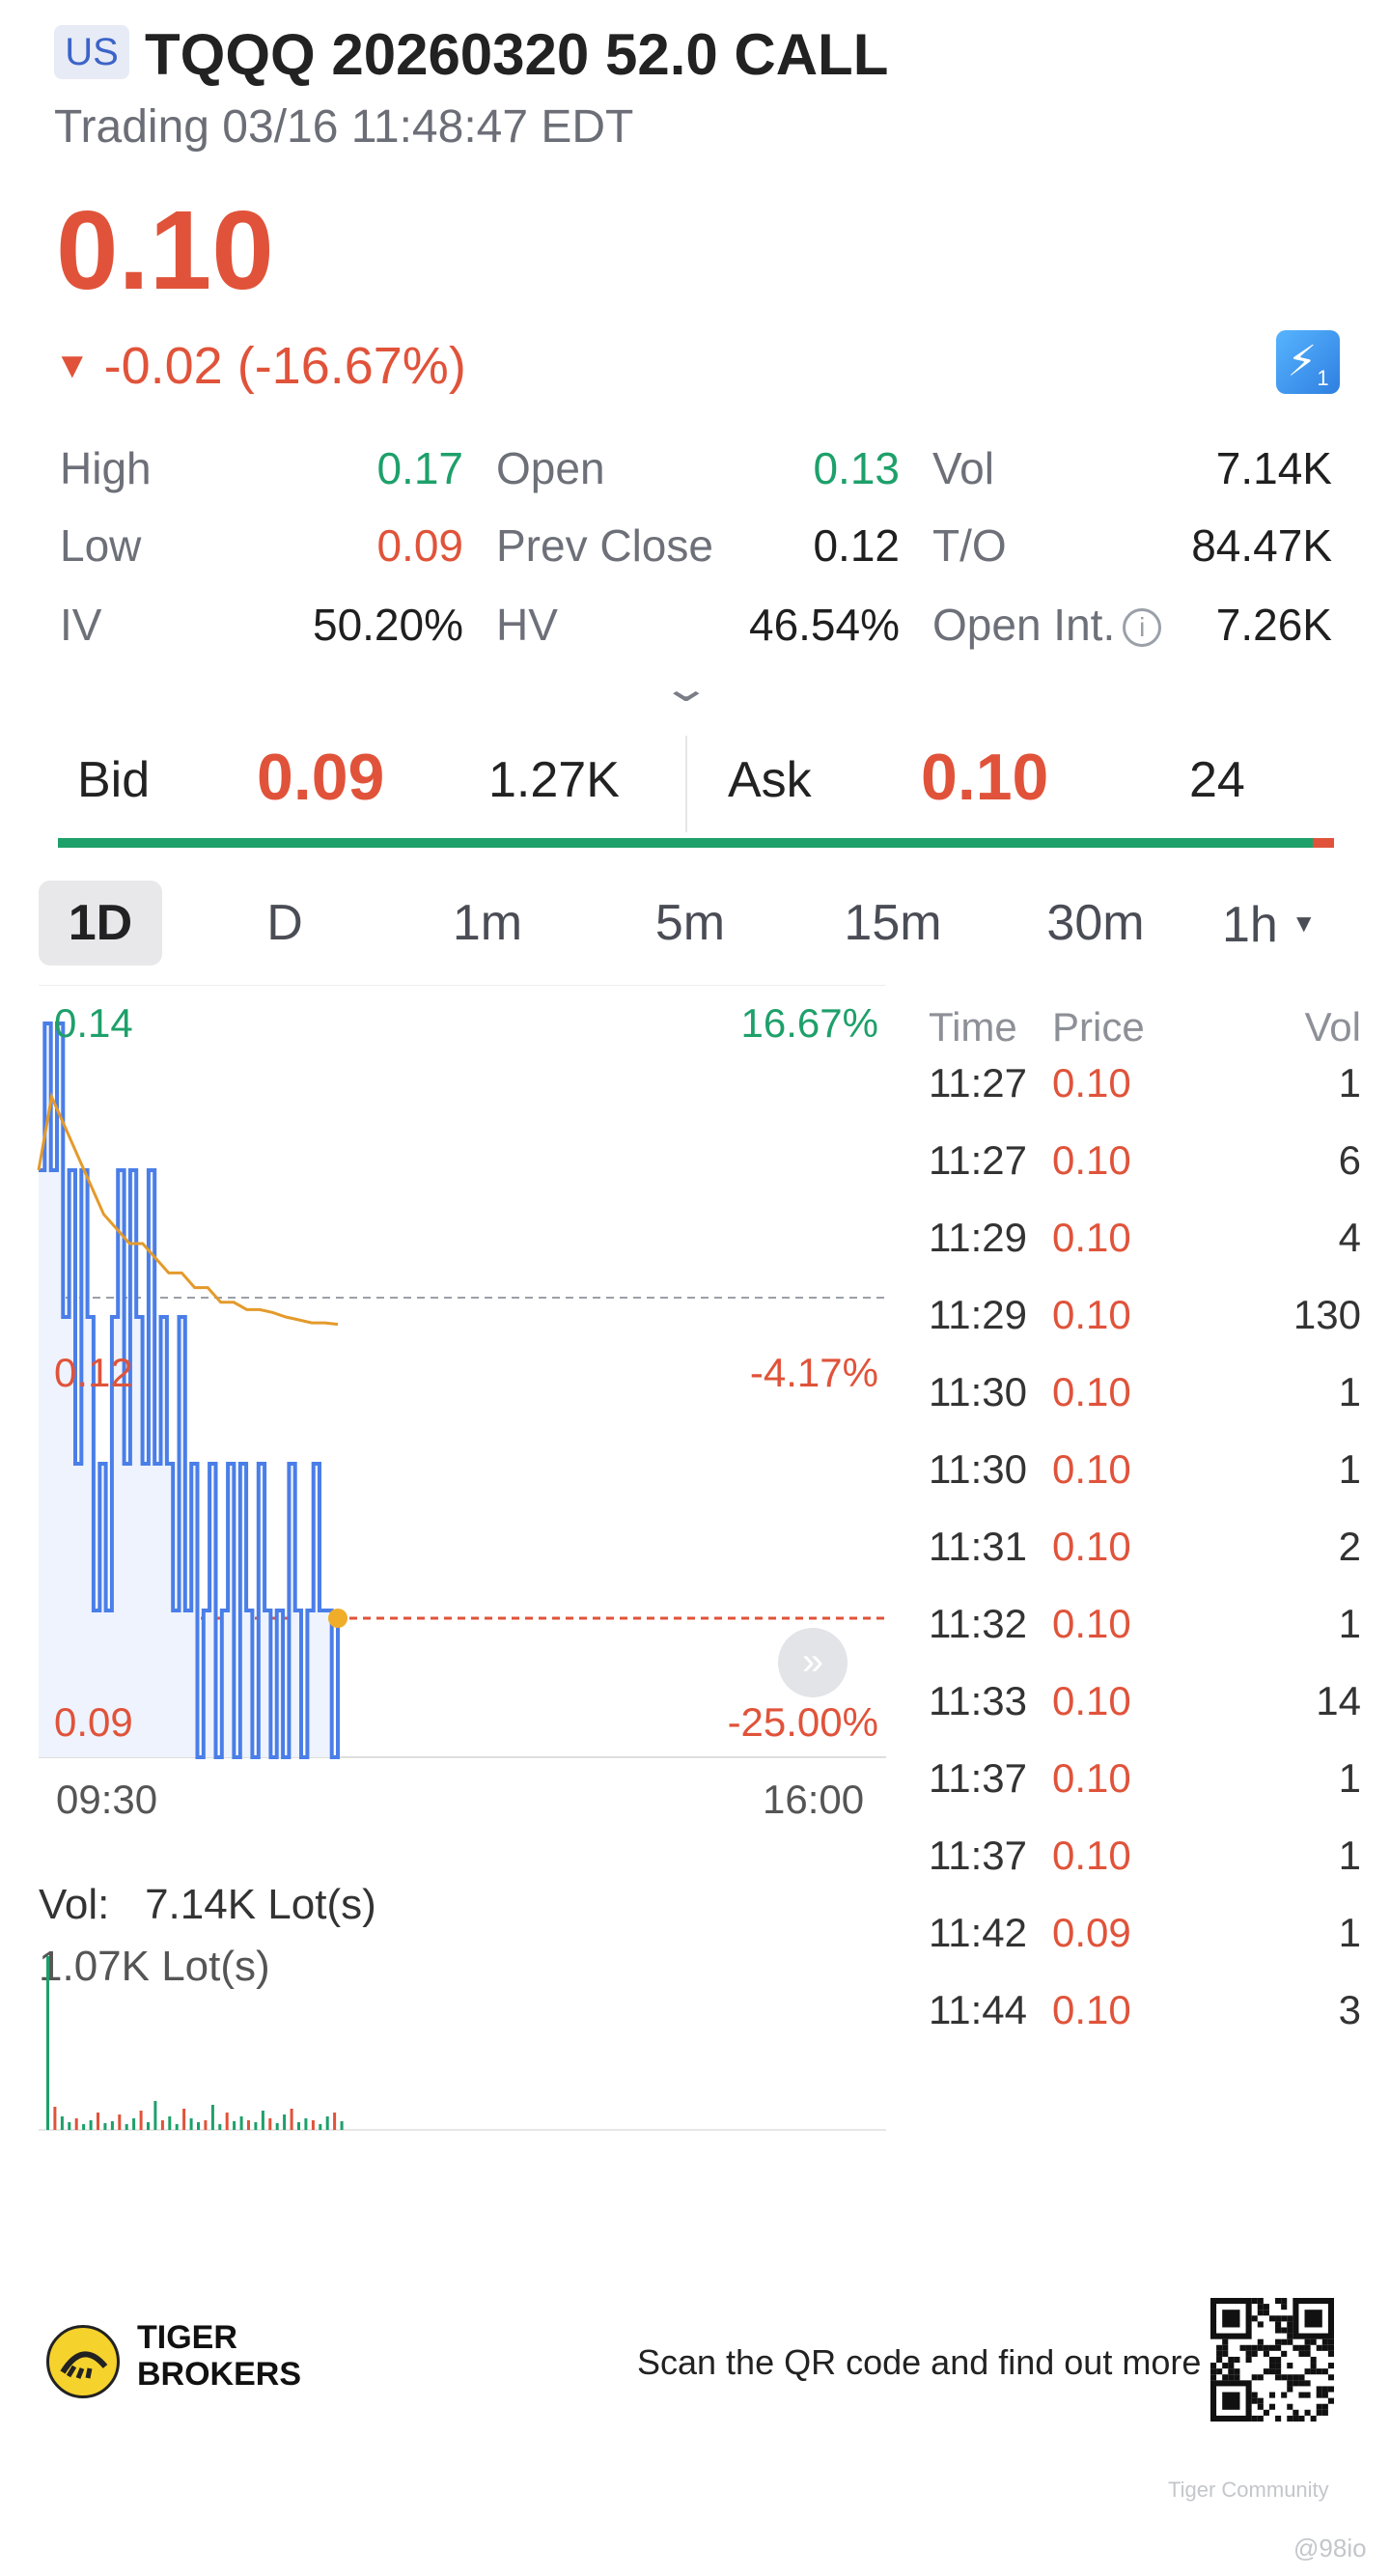 The height and width of the screenshot is (2576, 1390). I want to click on hv-label: HV, so click(527, 625).